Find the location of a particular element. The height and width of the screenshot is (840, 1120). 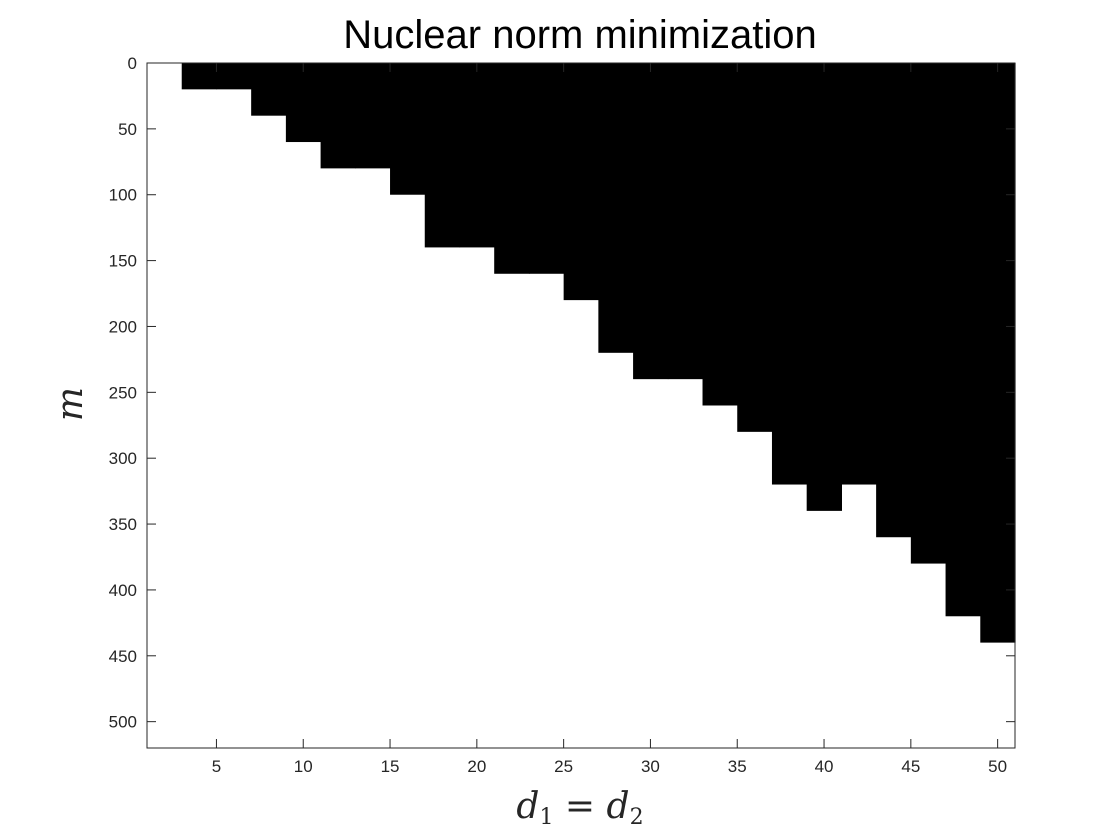

x-axis-label-equals: = is located at coordinates (579, 806).